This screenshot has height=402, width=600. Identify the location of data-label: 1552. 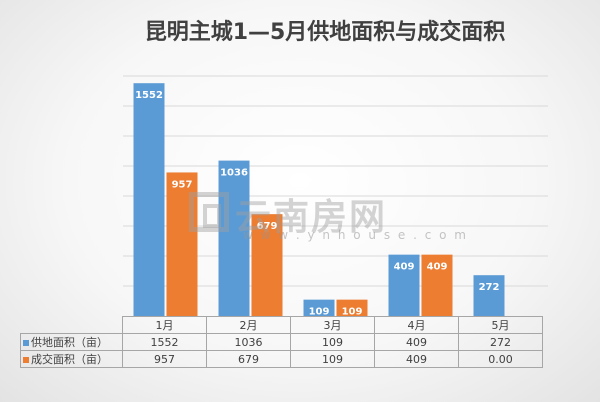
(149, 95).